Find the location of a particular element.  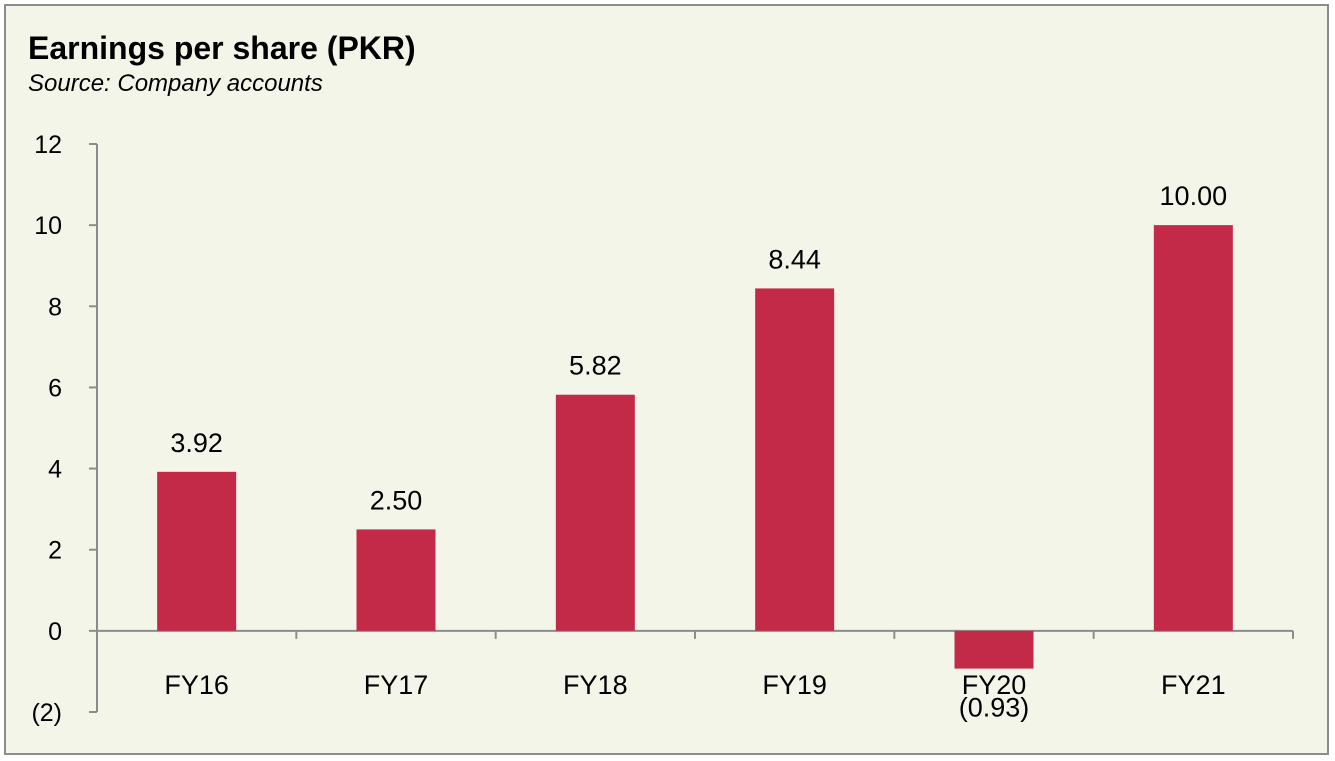

data-label: 3.92 is located at coordinates (196, 443).